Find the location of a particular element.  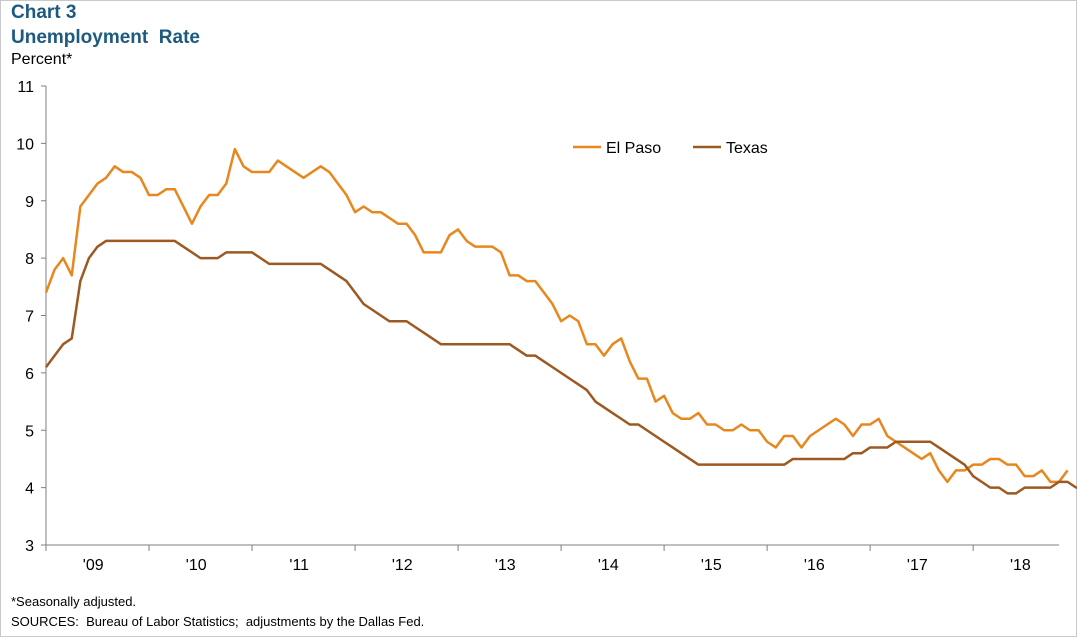

y-tick-label: 5 is located at coordinates (29, 431).